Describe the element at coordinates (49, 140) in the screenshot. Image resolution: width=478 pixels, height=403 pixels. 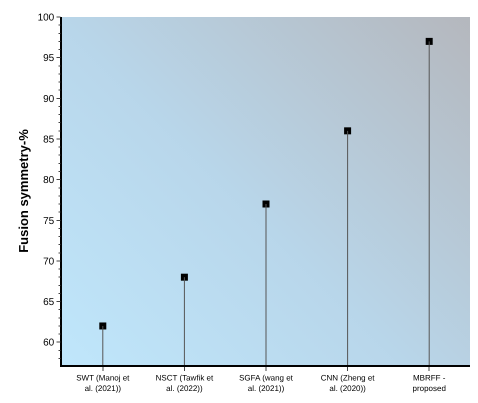
I see `y-tick-label: 85` at that location.